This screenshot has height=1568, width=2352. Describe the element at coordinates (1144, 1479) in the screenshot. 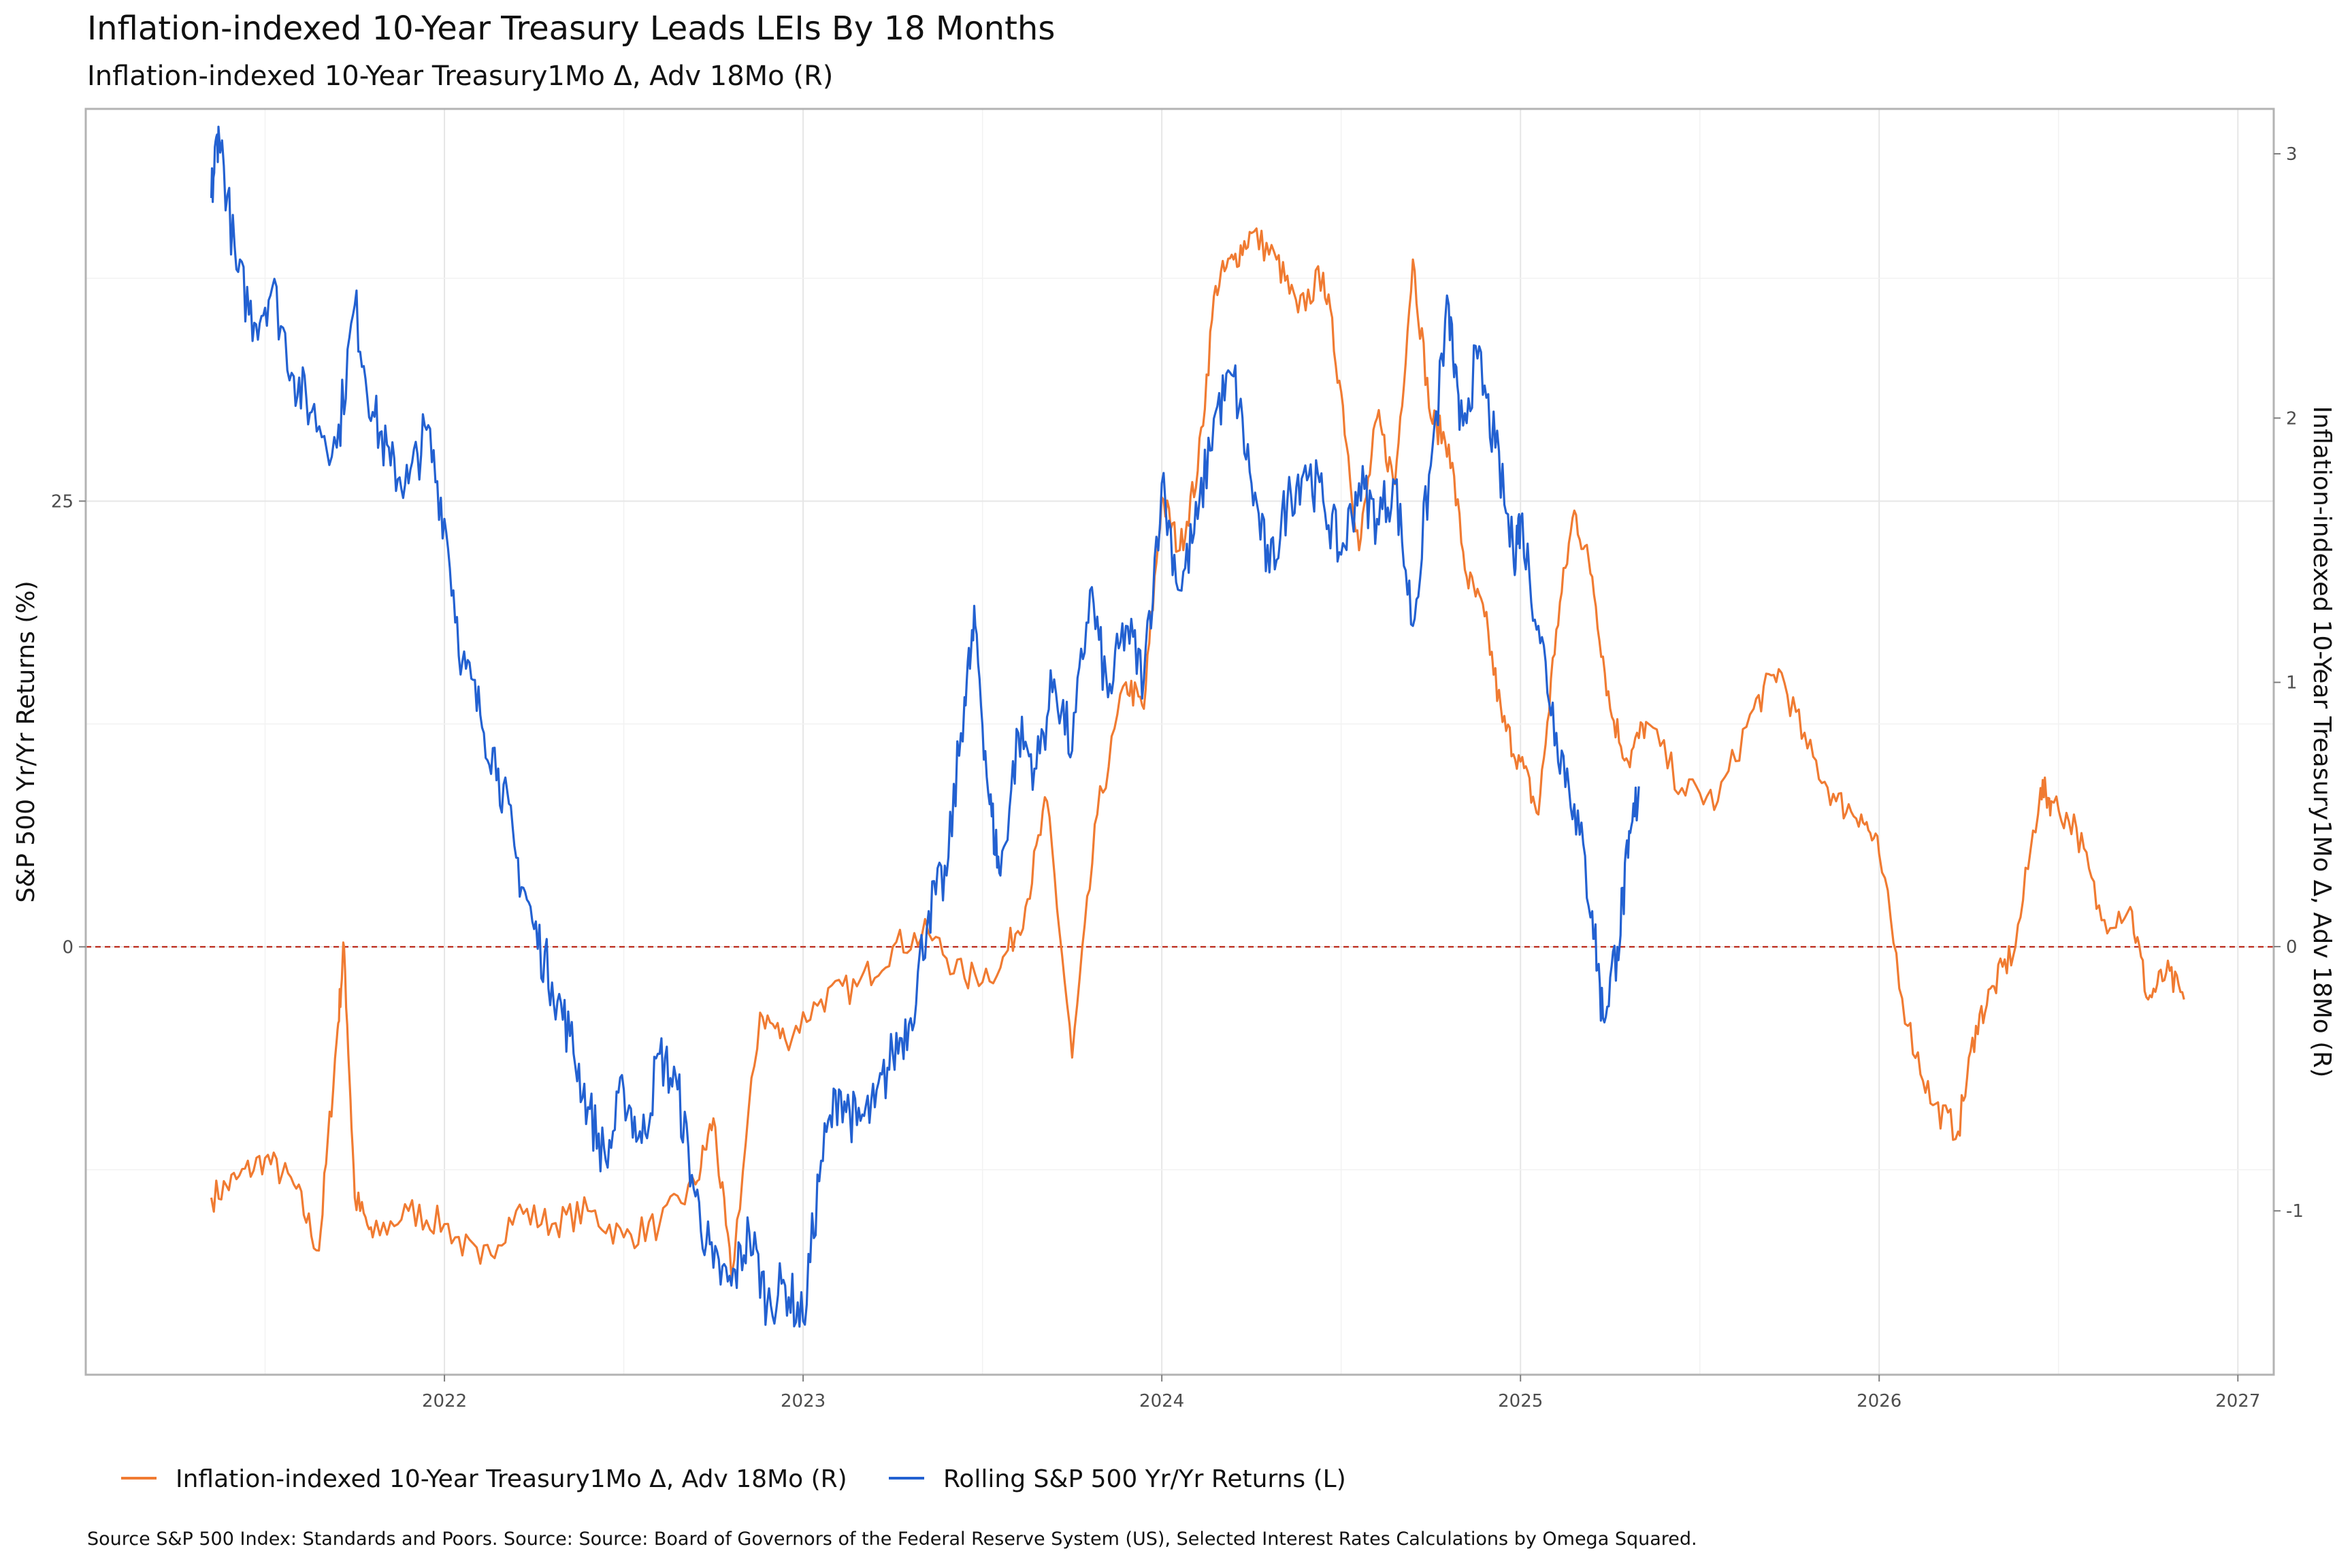

I see `legend-label-sp500: Rolling S&P 500 Yr/Yr Returns (L)` at that location.